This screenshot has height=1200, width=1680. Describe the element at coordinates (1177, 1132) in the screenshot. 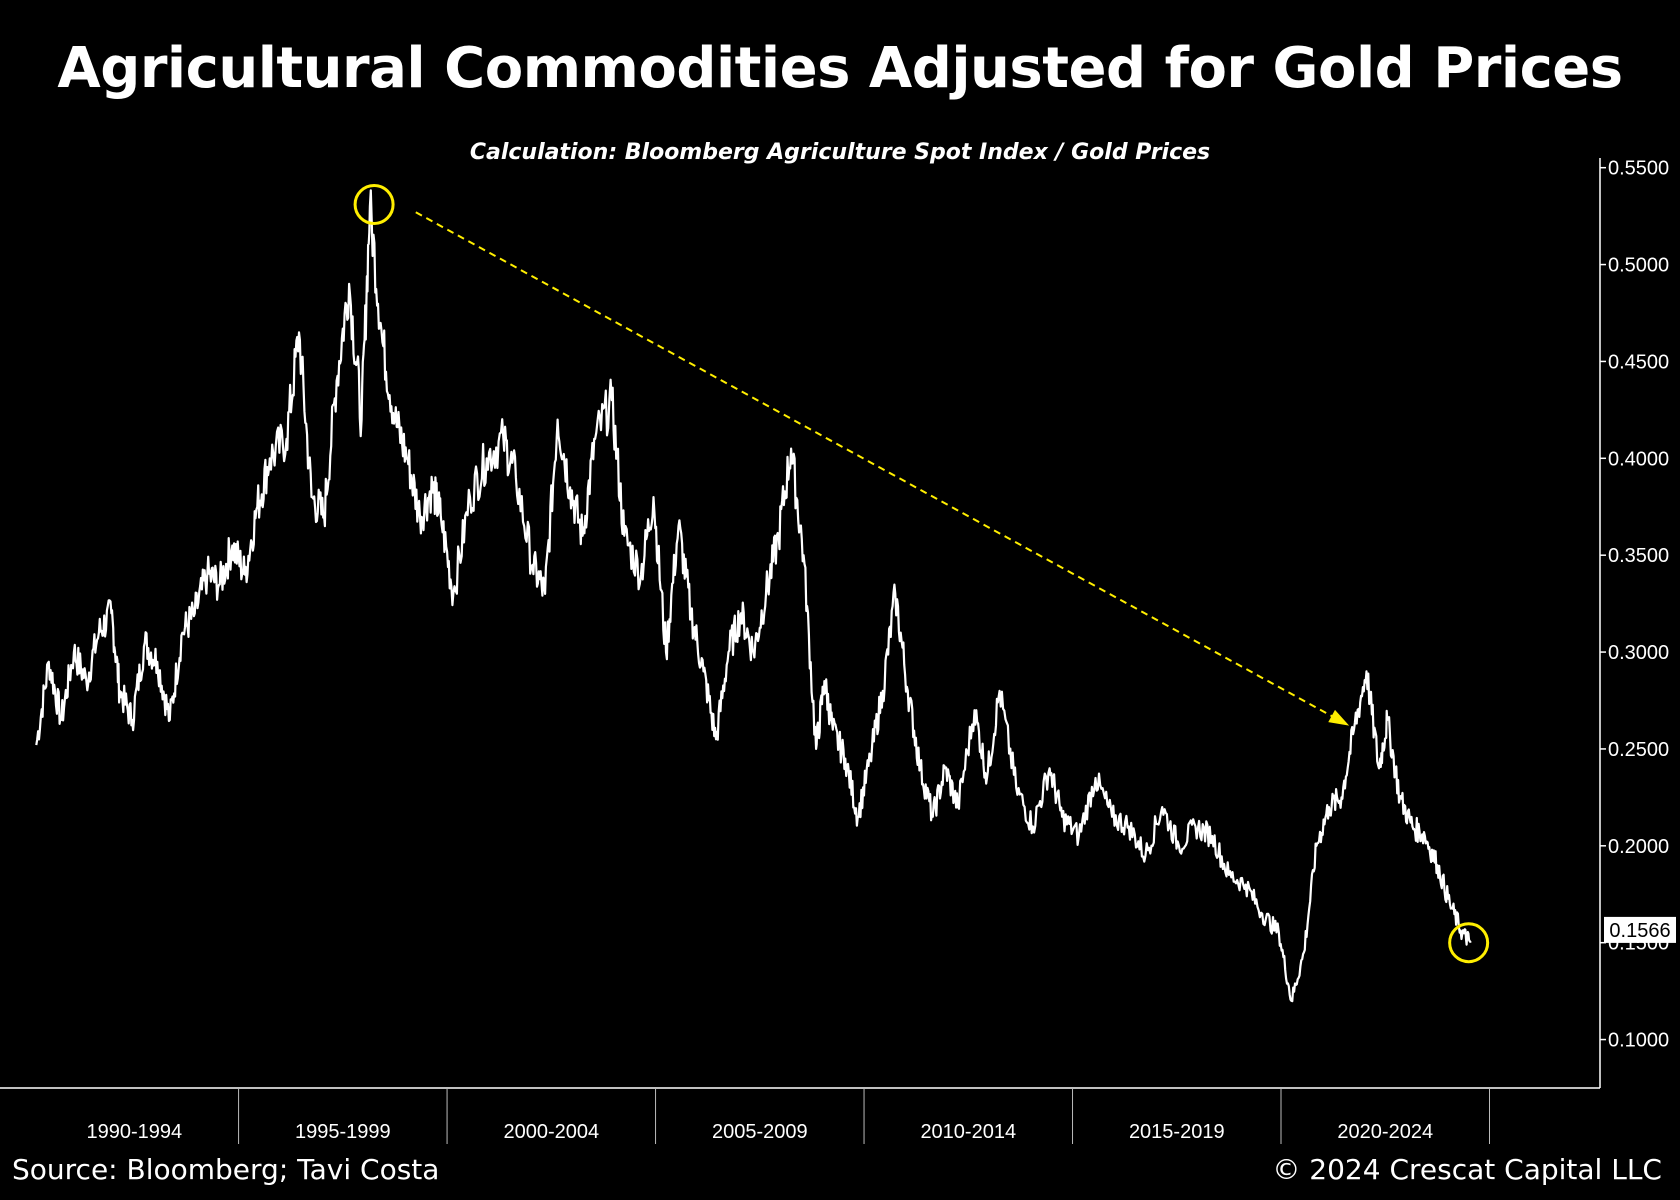

I see `x-period-label: 2015-2019` at that location.